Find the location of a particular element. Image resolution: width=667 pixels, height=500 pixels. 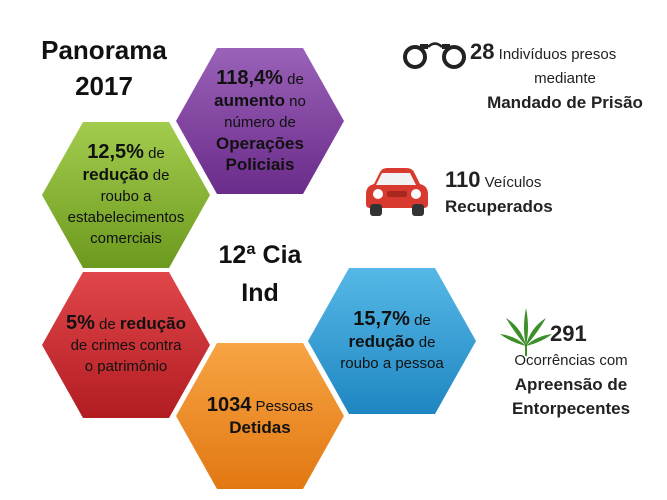

text-bold: Mandado de Prisão is located at coordinates (565, 102).